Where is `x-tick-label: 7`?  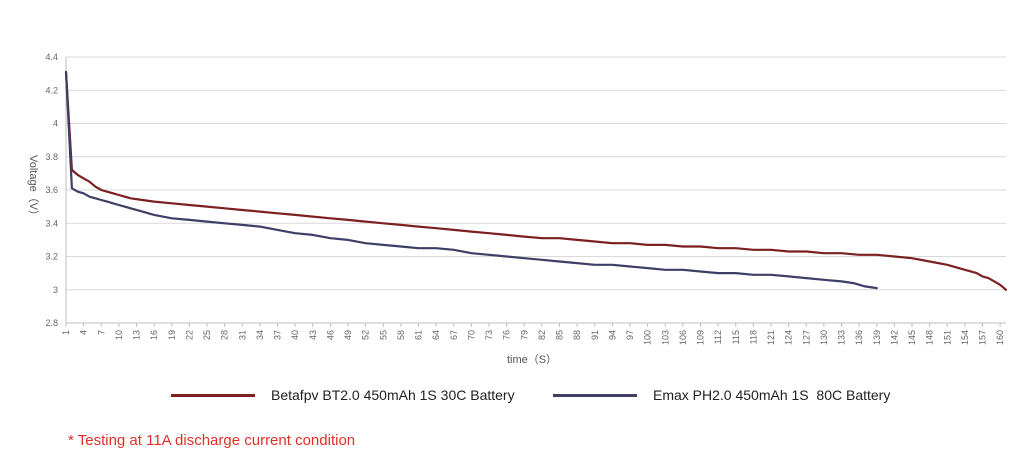
x-tick-label: 7 is located at coordinates (101, 332).